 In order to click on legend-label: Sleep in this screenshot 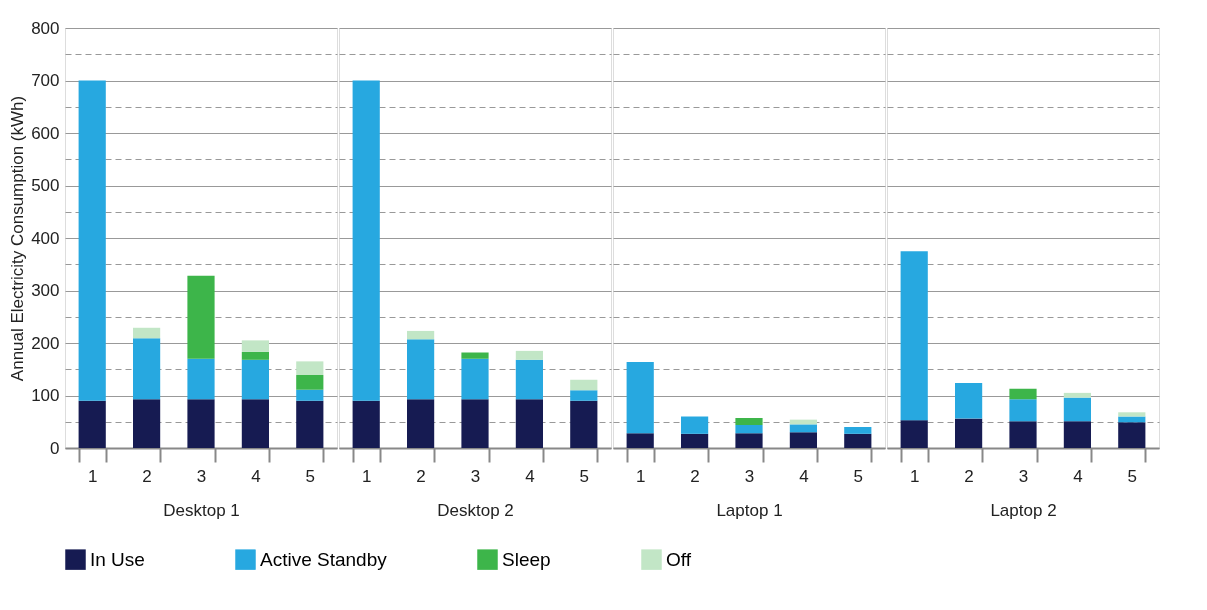, I will do `click(526, 559)`.